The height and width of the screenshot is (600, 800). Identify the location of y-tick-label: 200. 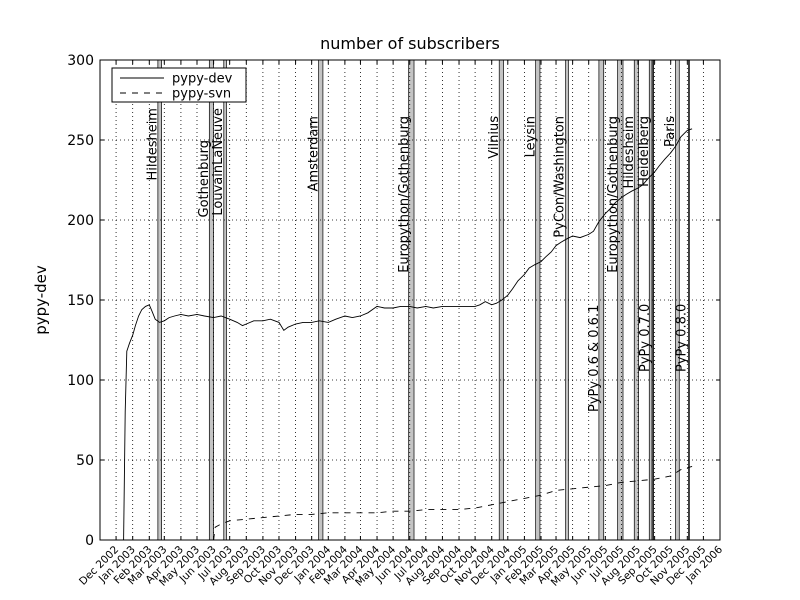
(80, 221).